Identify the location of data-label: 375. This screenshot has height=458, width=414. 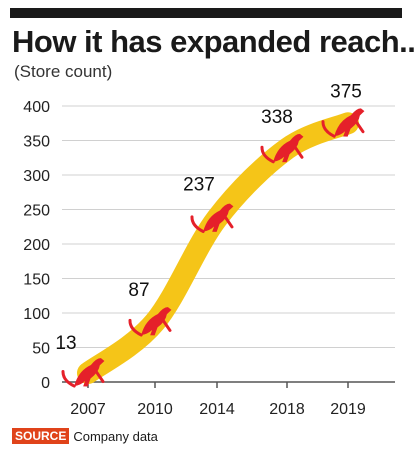
(346, 91).